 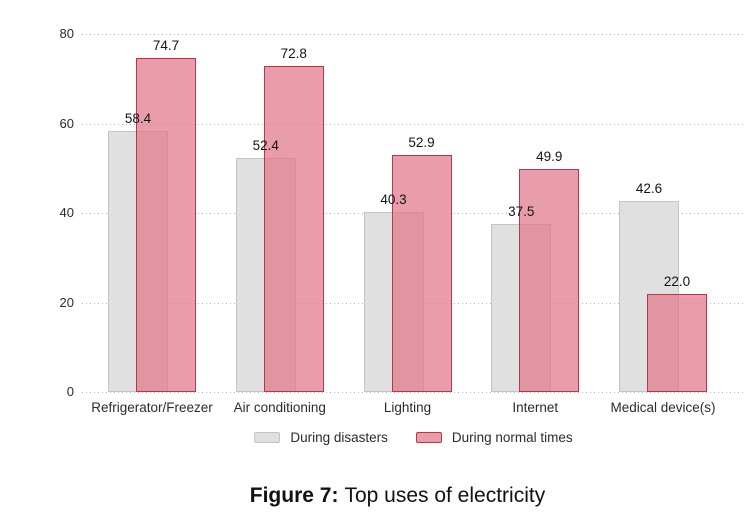 I want to click on legend-item-label: During disasters, so click(x=339, y=437).